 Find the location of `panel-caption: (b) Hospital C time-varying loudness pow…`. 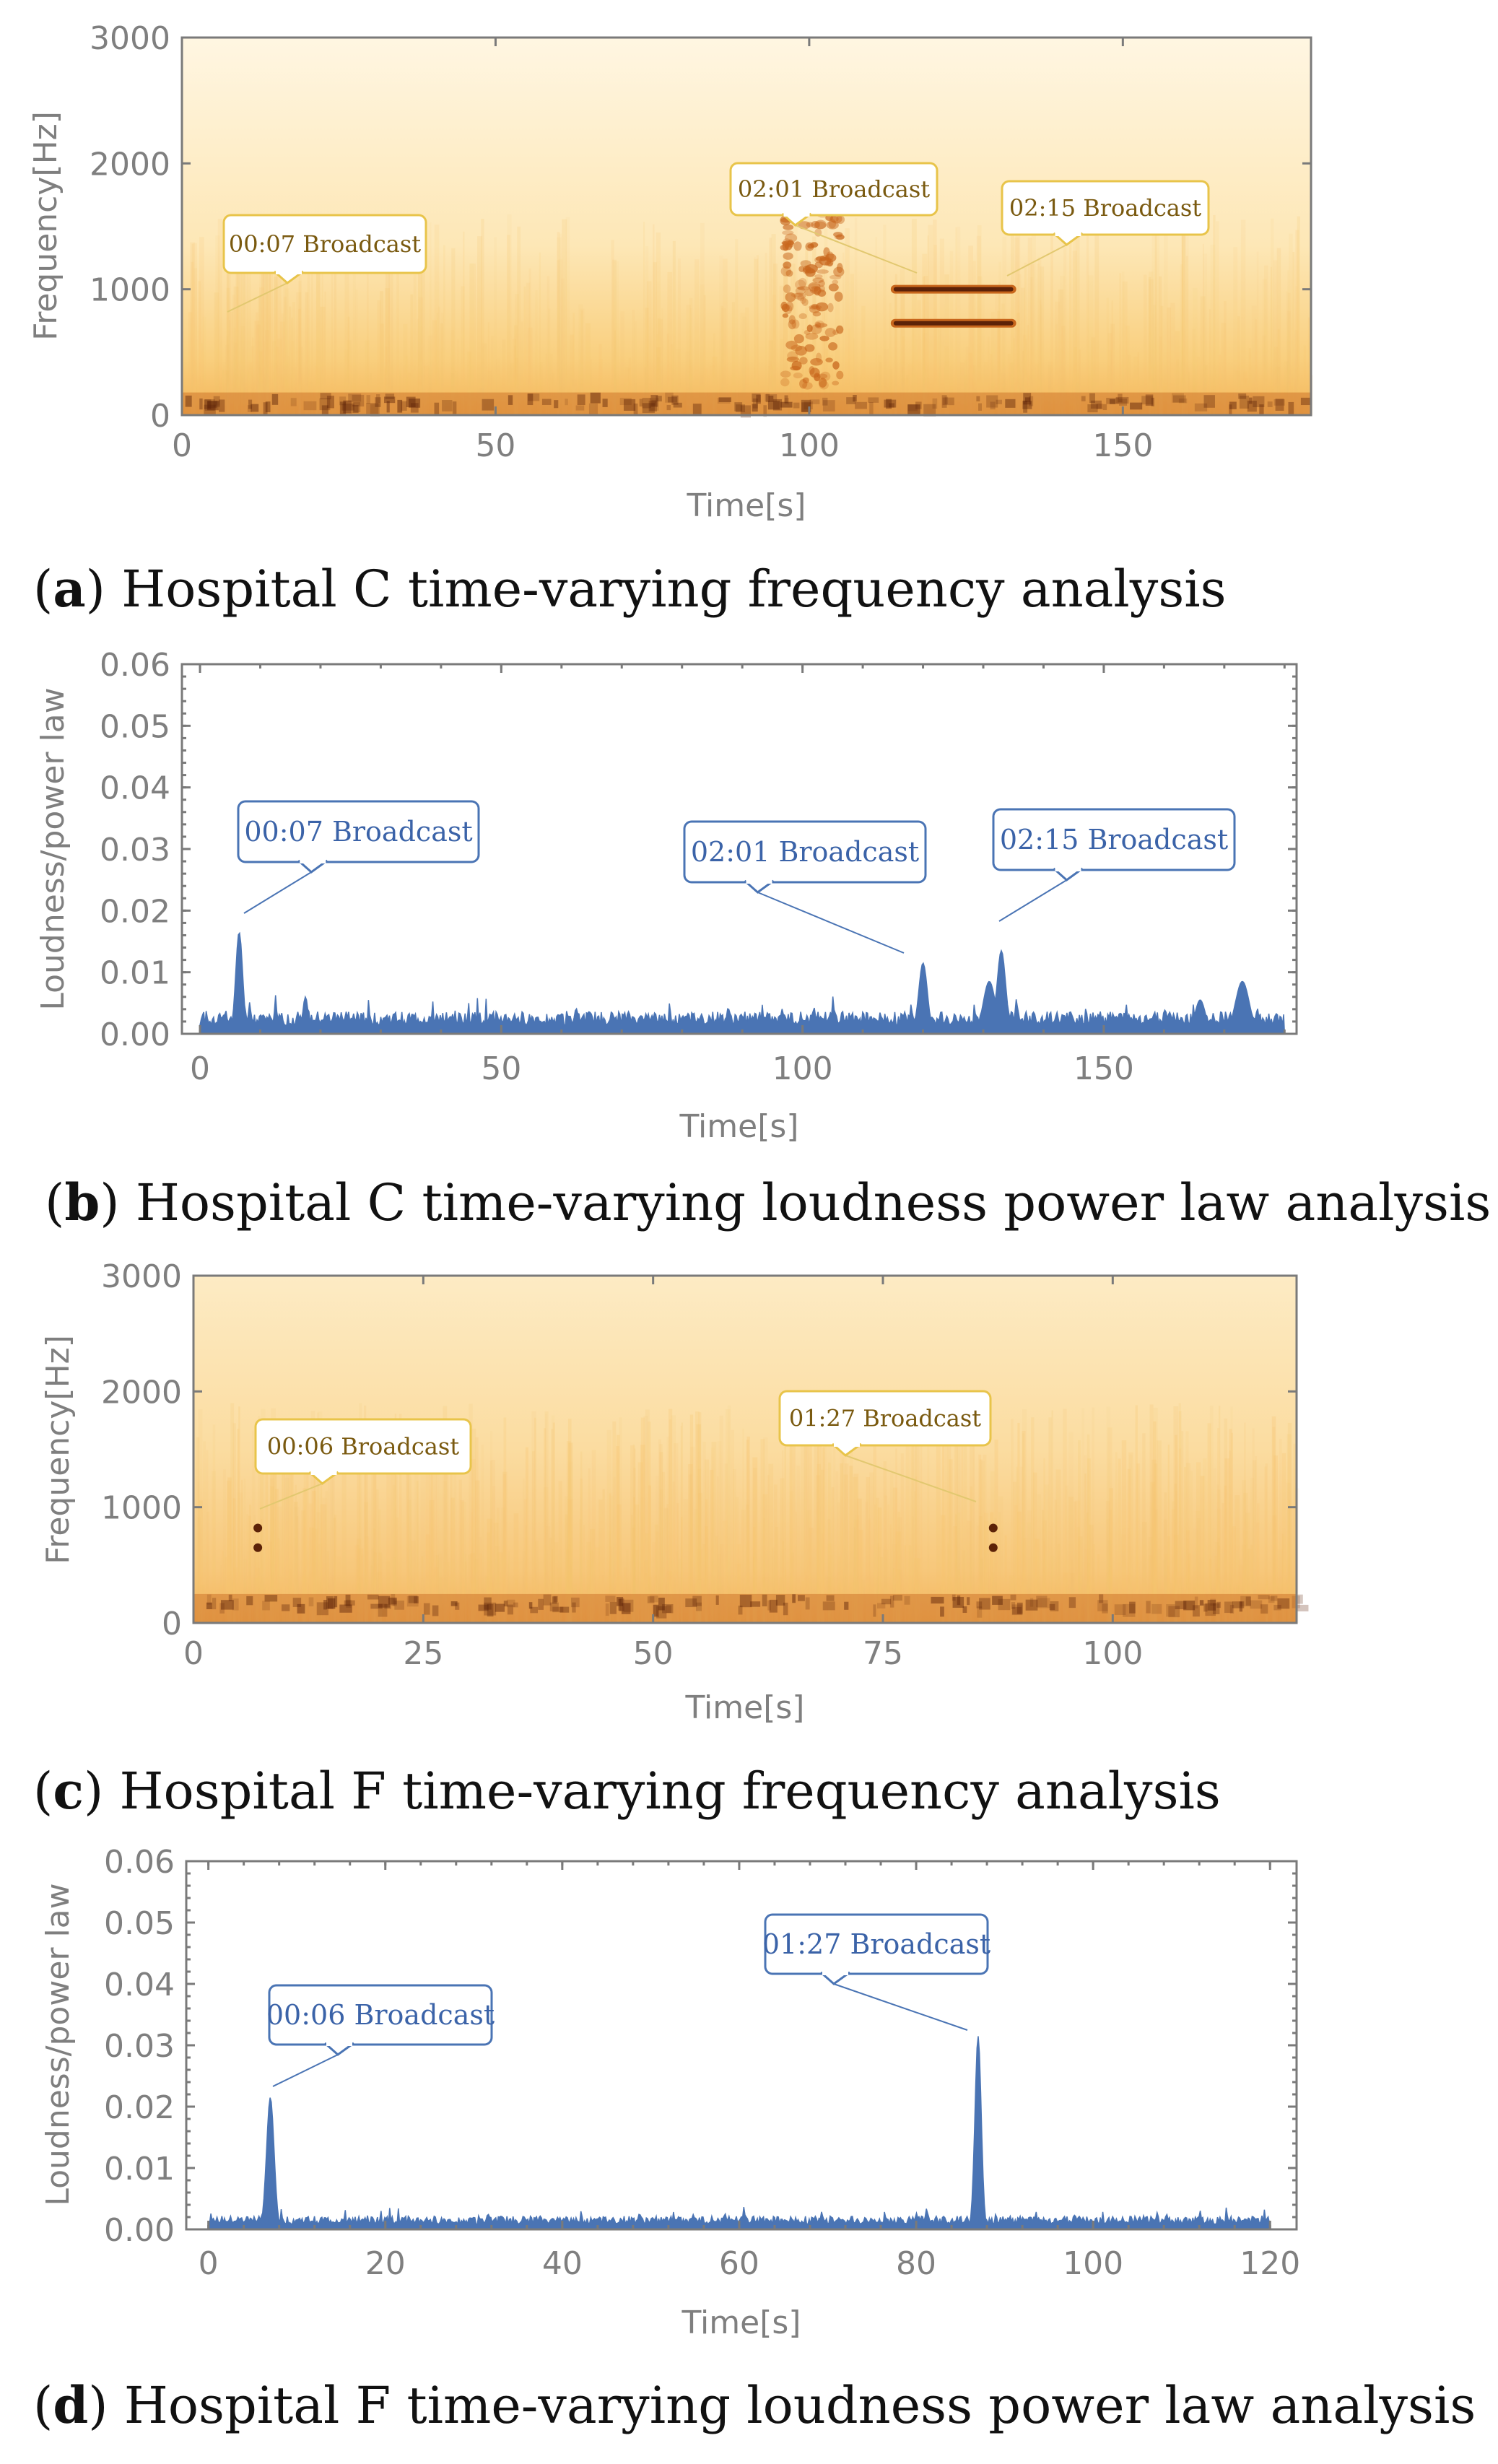

panel-caption: (b) Hospital C time-varying loudness pow… is located at coordinates (768, 1202).